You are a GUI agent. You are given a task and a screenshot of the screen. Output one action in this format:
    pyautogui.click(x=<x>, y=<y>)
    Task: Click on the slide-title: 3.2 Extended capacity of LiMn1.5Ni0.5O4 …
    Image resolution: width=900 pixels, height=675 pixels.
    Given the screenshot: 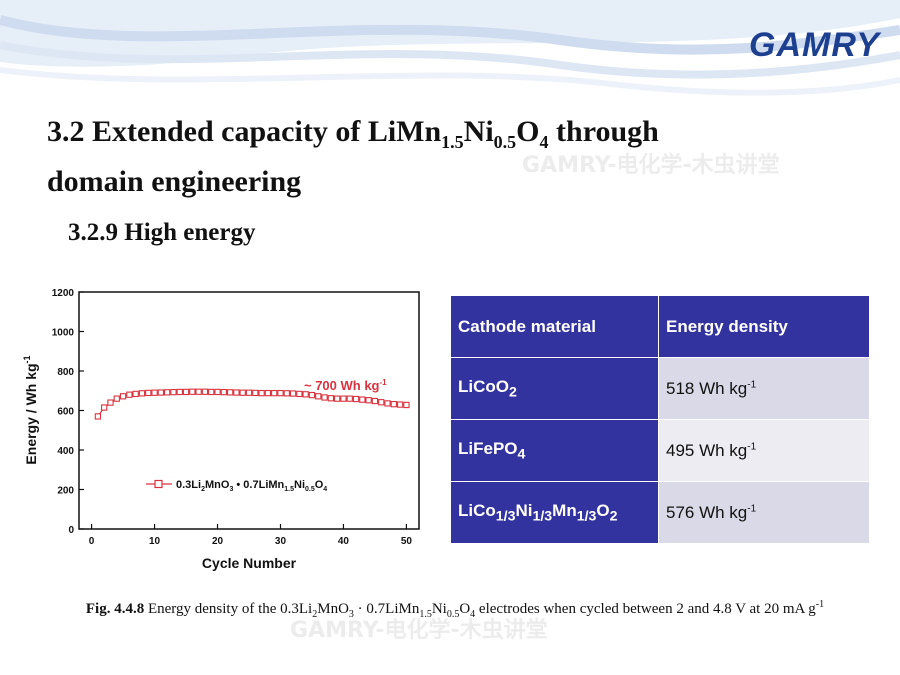 What is the action you would take?
    pyautogui.click(x=353, y=156)
    